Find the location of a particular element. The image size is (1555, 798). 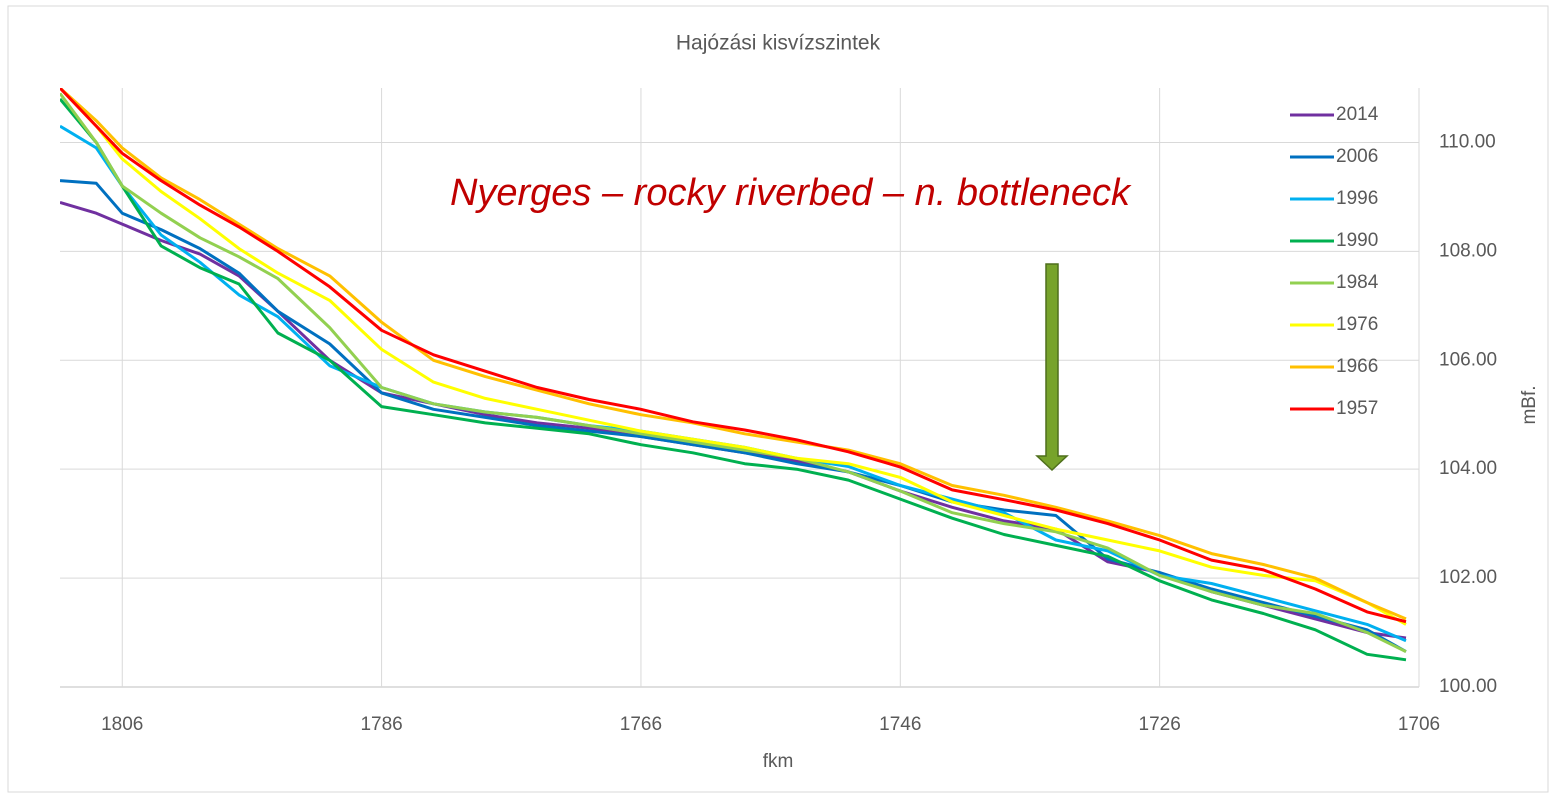

legend-label: 1957 is located at coordinates (1357, 408).